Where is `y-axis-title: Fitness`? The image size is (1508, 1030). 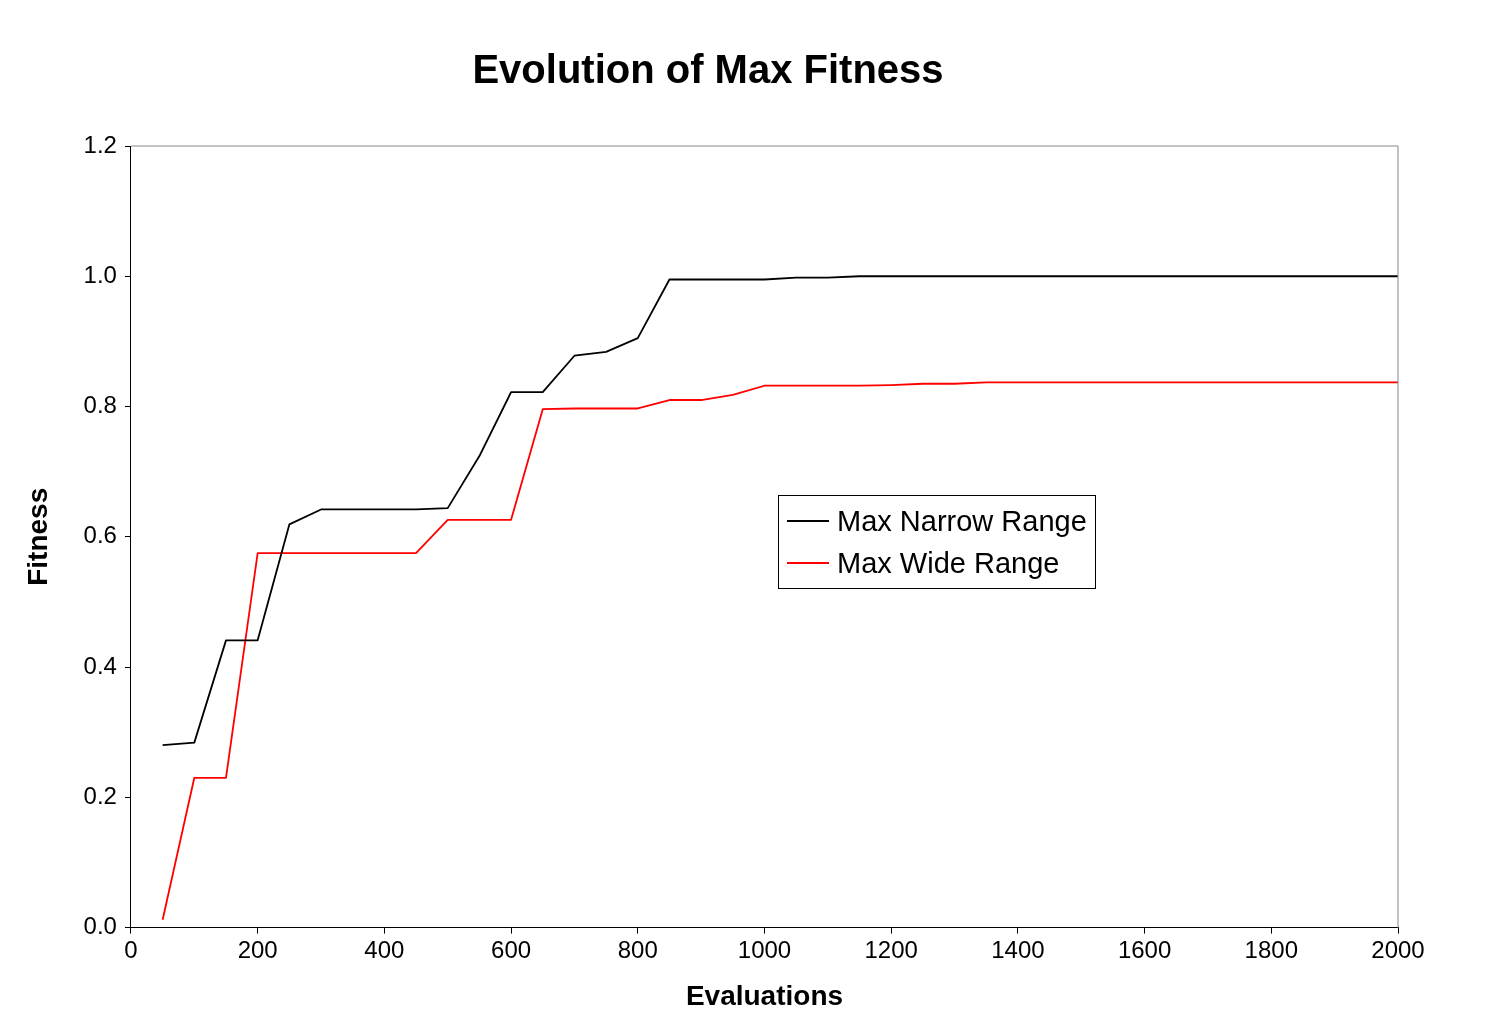
y-axis-title: Fitness is located at coordinates (37, 536).